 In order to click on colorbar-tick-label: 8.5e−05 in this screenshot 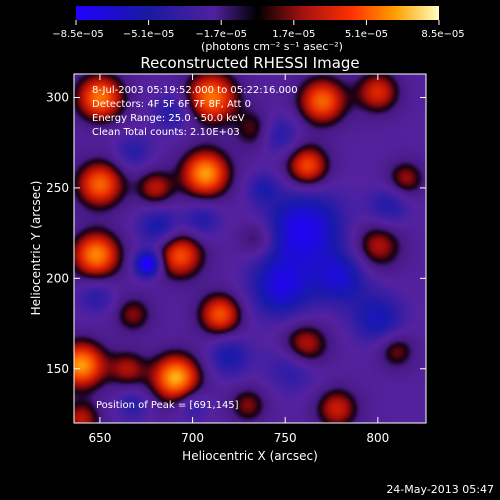, I will do `click(442, 34)`.